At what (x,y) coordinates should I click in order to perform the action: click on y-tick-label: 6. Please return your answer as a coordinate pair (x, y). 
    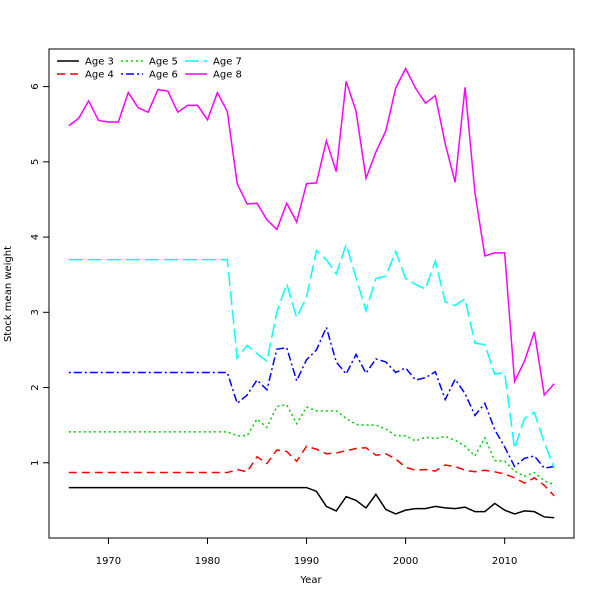
    Looking at the image, I should click on (35, 86).